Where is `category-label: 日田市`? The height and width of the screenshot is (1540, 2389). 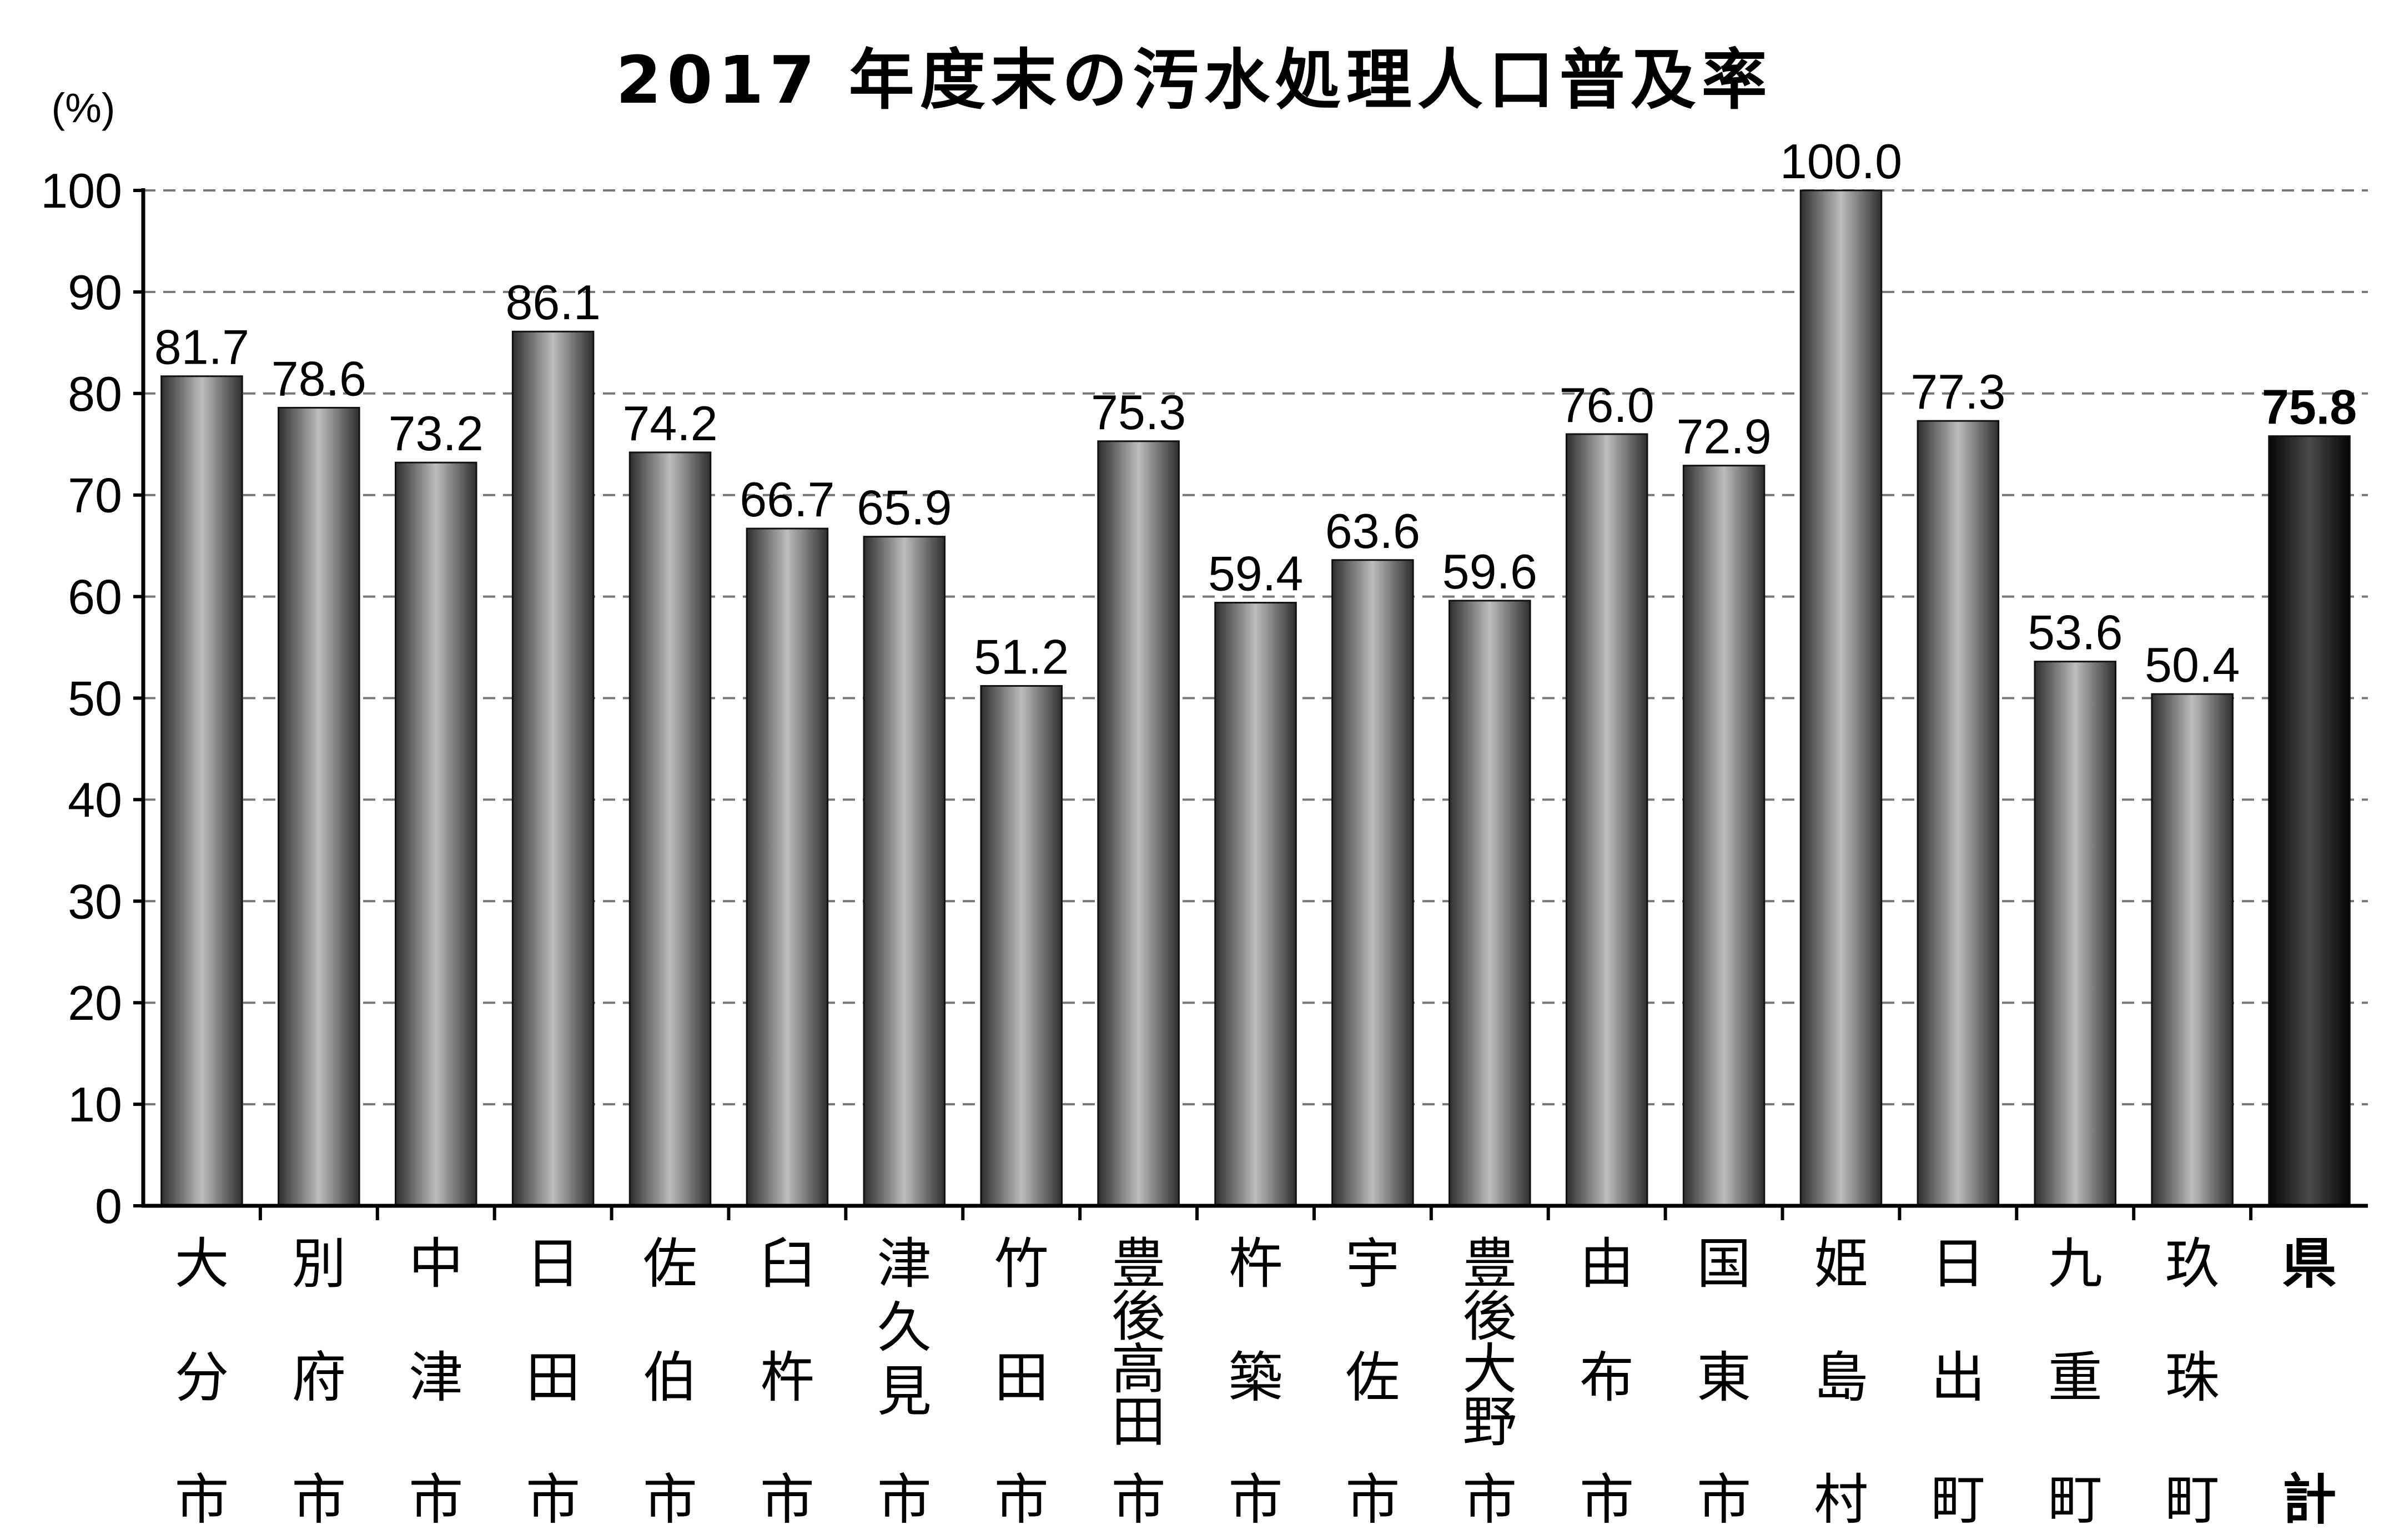 category-label: 日田市 is located at coordinates (553, 1382).